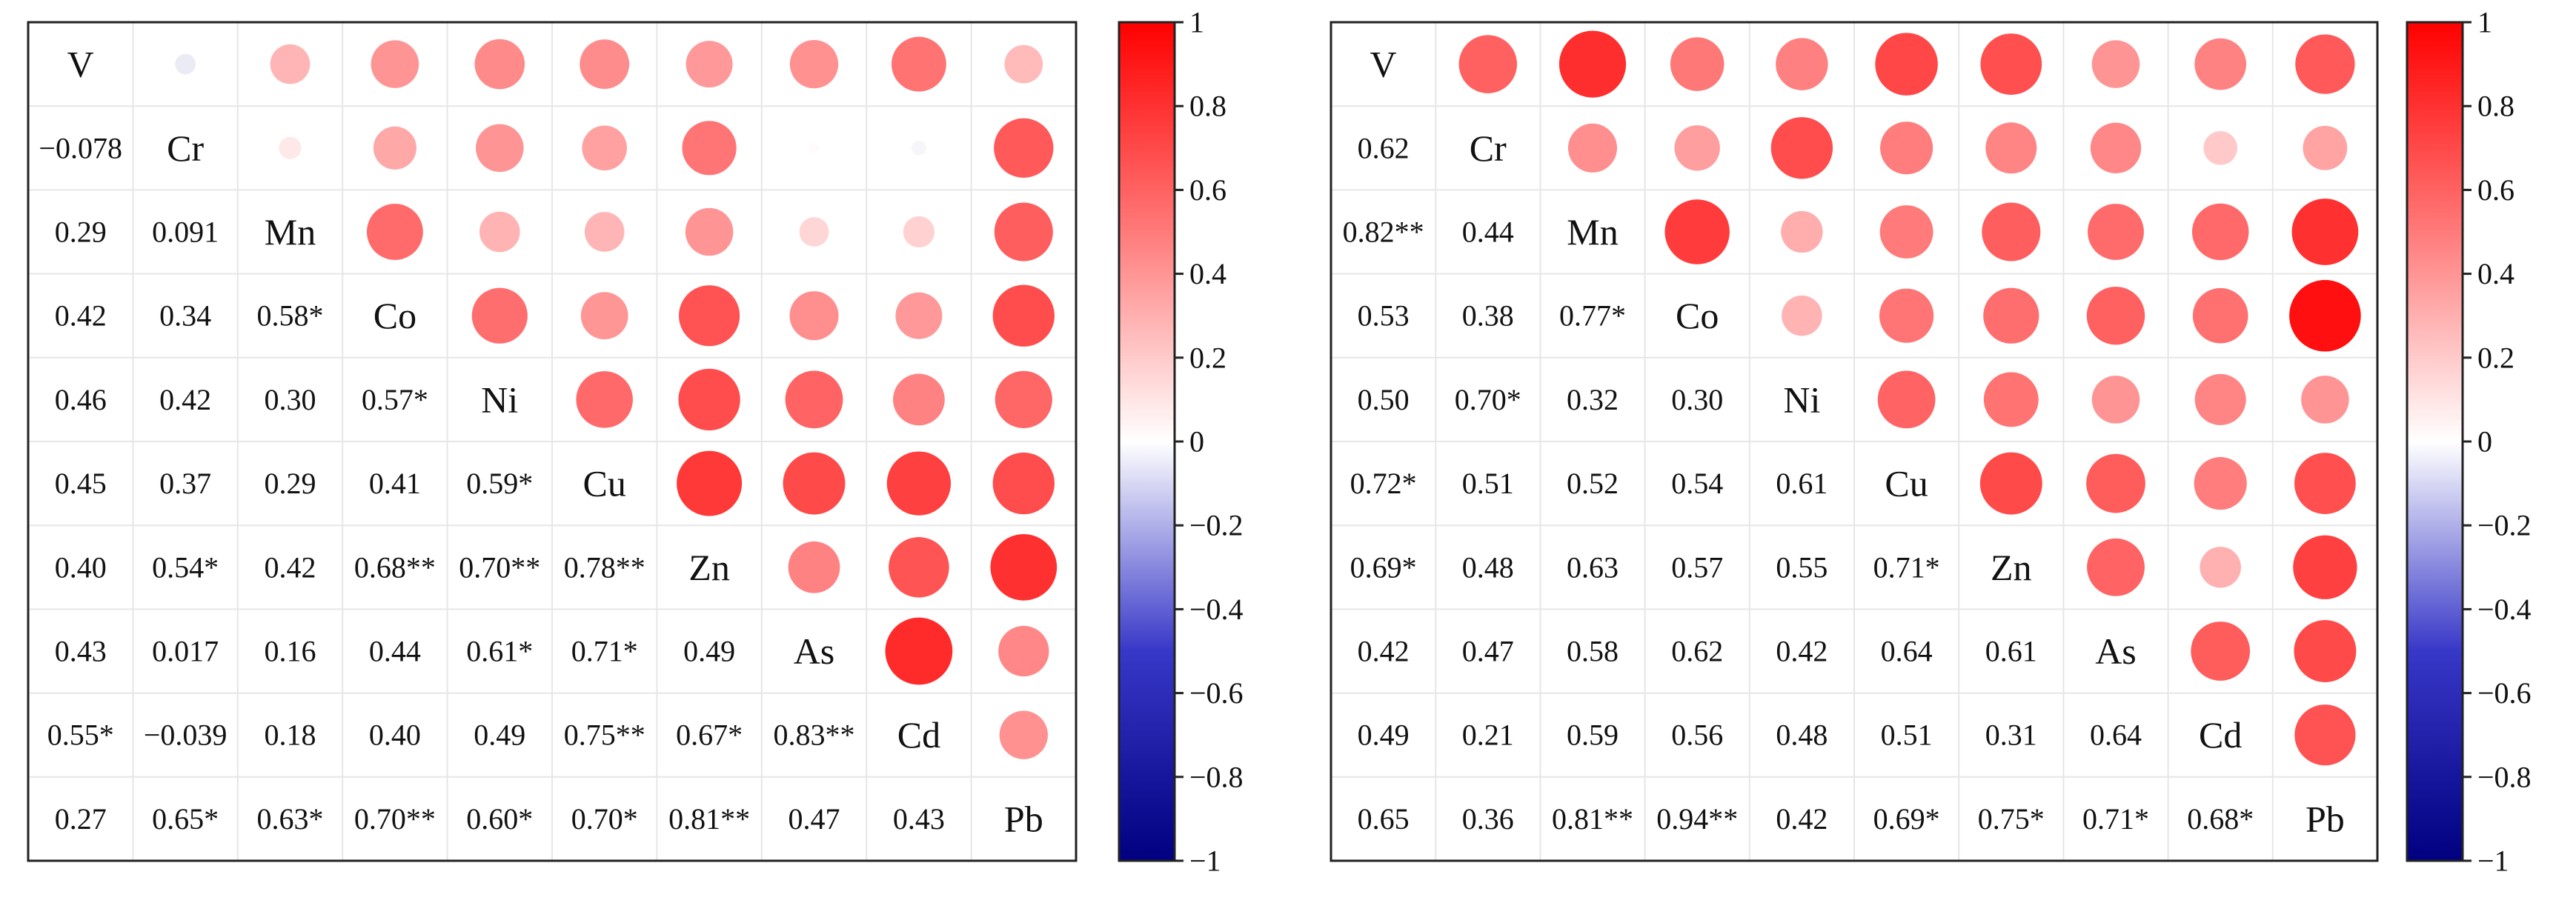 This screenshot has width=2576, height=903. I want to click on correlation-value-label: 0.49, so click(499, 735).